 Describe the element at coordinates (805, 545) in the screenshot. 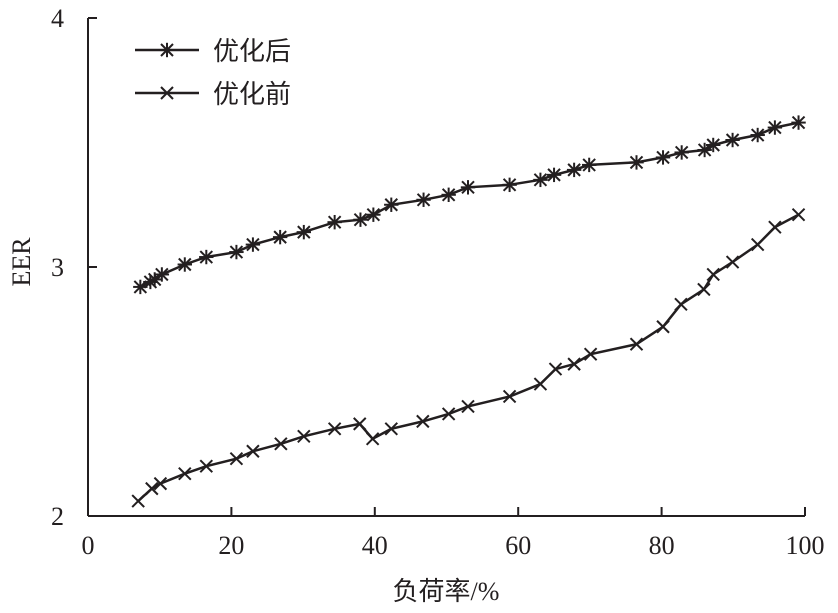

I see `x-tick-label: 100` at that location.